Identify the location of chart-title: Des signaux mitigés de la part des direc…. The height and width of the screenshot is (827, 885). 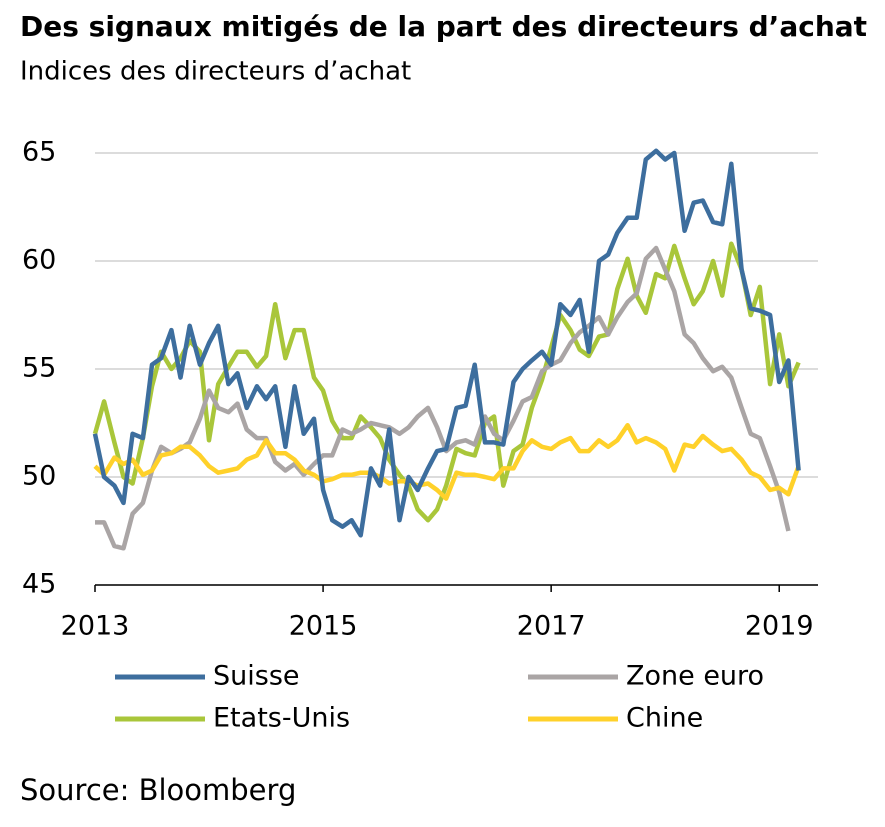
(443, 26).